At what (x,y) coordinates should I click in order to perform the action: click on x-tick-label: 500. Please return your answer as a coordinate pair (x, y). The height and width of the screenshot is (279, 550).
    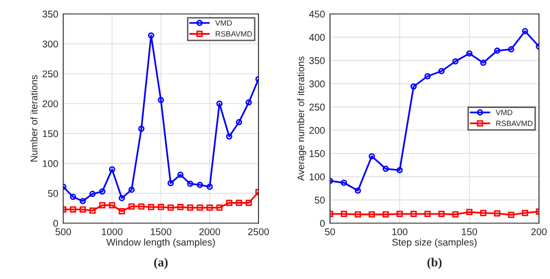
    Looking at the image, I should click on (63, 232).